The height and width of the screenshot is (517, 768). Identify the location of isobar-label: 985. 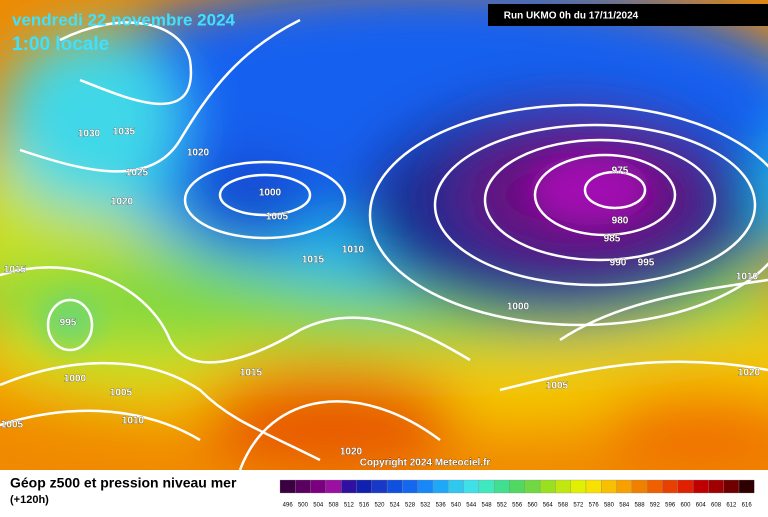
(612, 239).